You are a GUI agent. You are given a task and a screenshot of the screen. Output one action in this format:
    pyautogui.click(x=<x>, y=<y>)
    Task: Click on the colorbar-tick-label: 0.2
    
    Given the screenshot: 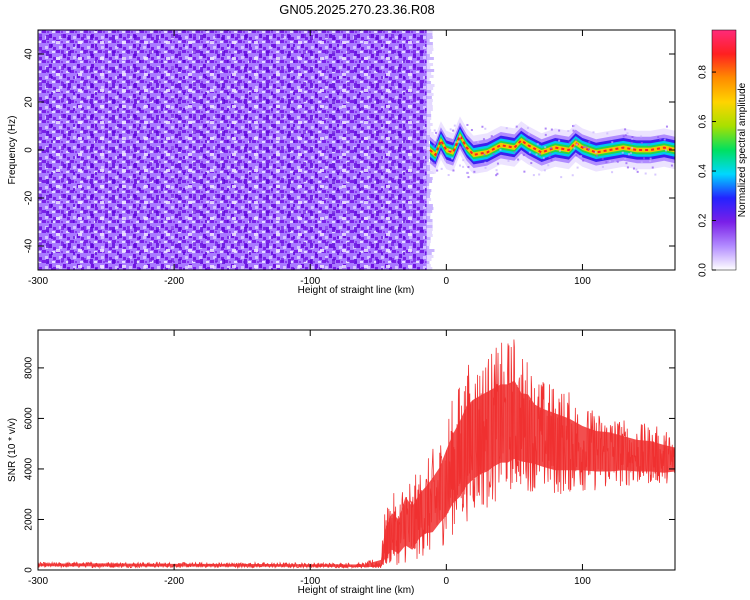 What is the action you would take?
    pyautogui.click(x=703, y=220)
    